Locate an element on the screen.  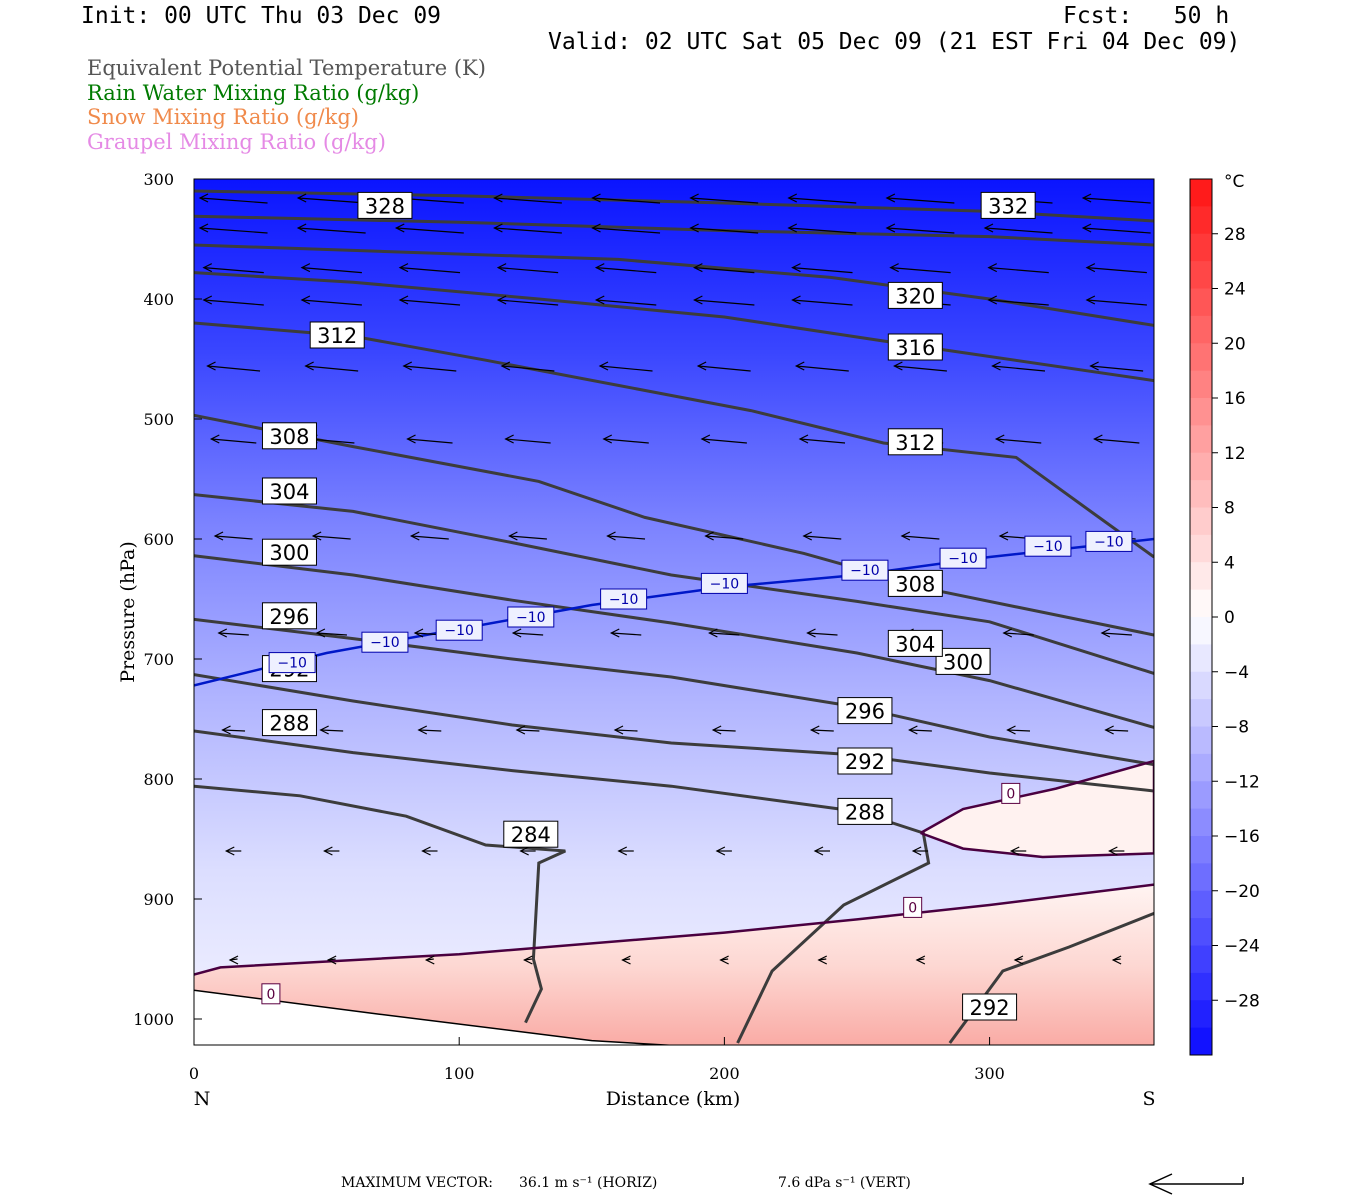
legend-graupel: Graupel Mixing Ratio (g/kg) is located at coordinates (236, 142).